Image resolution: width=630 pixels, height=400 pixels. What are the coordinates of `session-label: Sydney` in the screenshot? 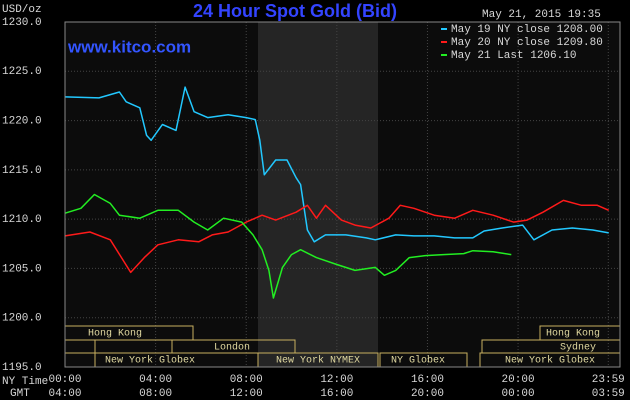 It's located at (578, 348).